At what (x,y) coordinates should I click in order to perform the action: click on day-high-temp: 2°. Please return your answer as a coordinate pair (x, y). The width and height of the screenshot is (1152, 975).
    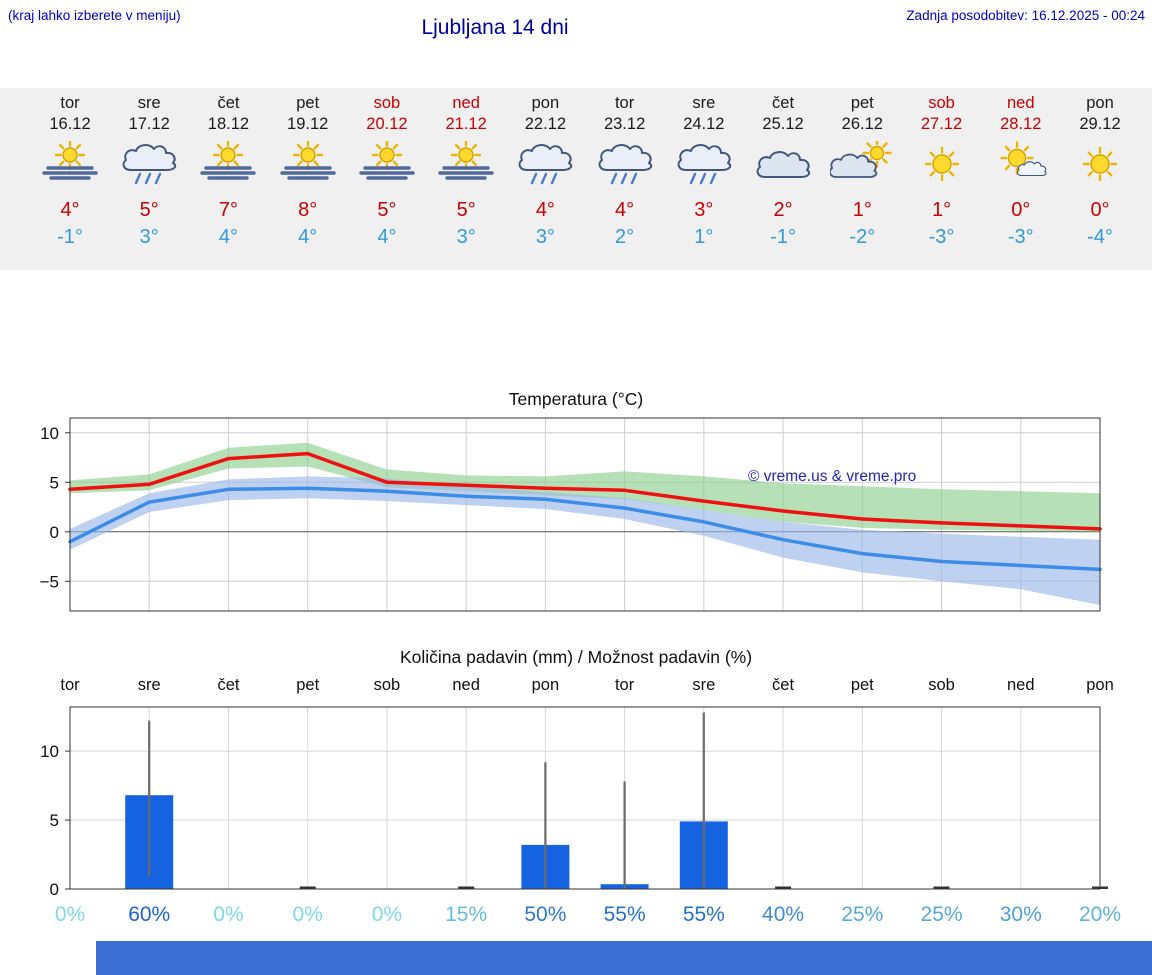
    Looking at the image, I should click on (783, 210).